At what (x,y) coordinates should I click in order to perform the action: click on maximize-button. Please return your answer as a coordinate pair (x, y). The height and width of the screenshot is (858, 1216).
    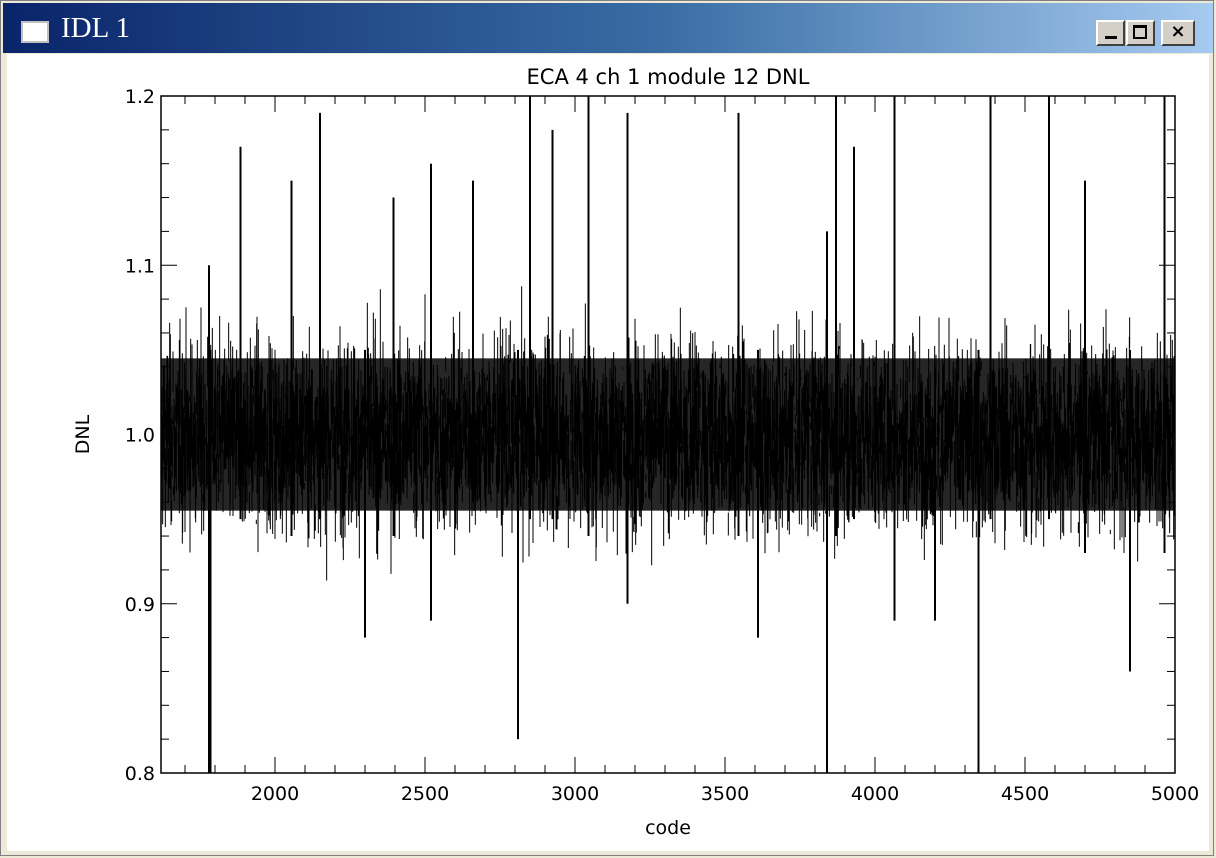
    Looking at the image, I should click on (1140, 33).